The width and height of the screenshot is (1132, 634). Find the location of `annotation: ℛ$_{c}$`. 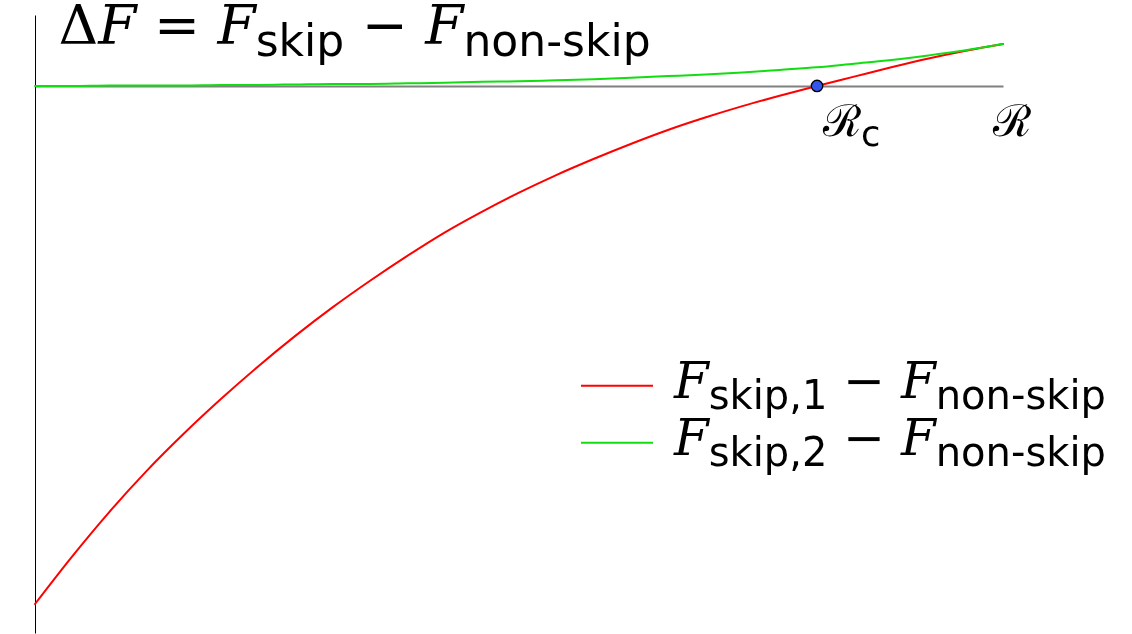

annotation: ℛ$_{c}$ is located at coordinates (851, 124).